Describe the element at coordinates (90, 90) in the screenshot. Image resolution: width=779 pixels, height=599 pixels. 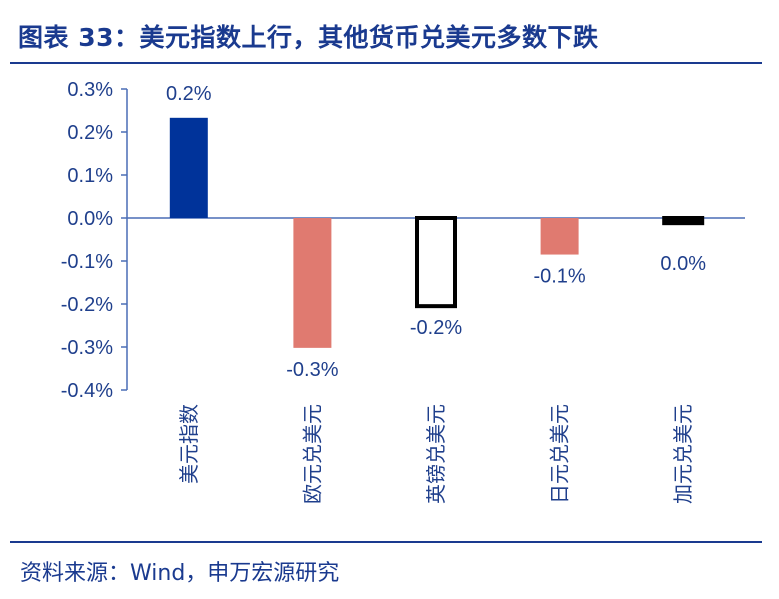
I see `y-tick-label: 0.3%` at that location.